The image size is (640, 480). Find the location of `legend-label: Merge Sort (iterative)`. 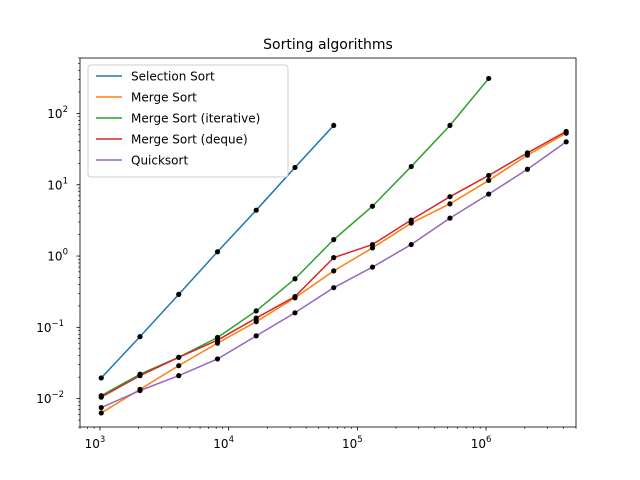

legend-label: Merge Sort (iterative) is located at coordinates (195, 119).